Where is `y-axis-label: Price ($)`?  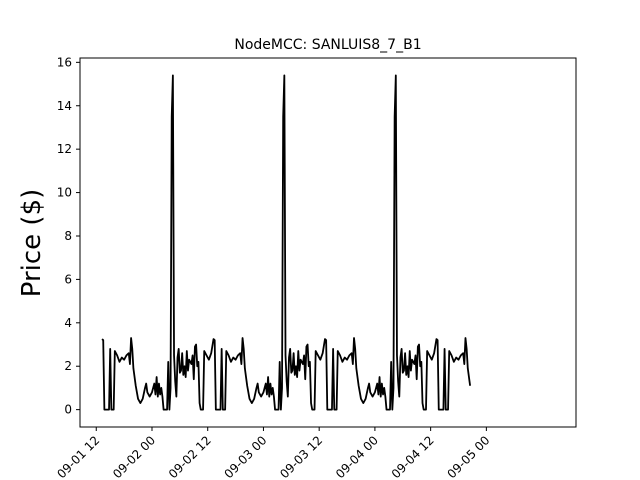 y-axis-label: Price ($) is located at coordinates (32, 243).